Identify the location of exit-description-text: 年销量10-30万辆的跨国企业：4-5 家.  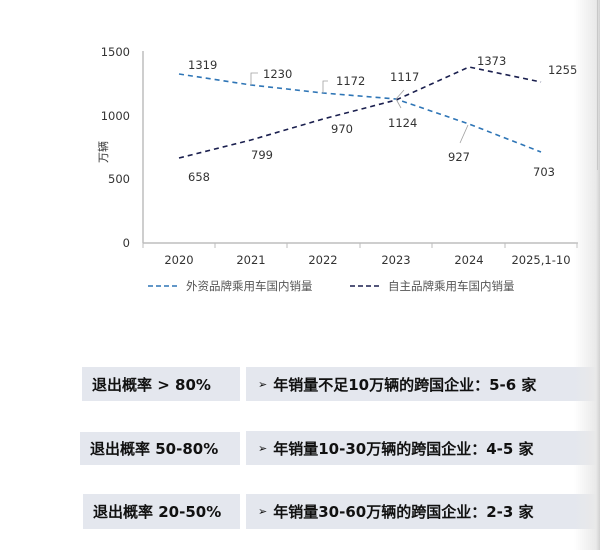
(403, 448).